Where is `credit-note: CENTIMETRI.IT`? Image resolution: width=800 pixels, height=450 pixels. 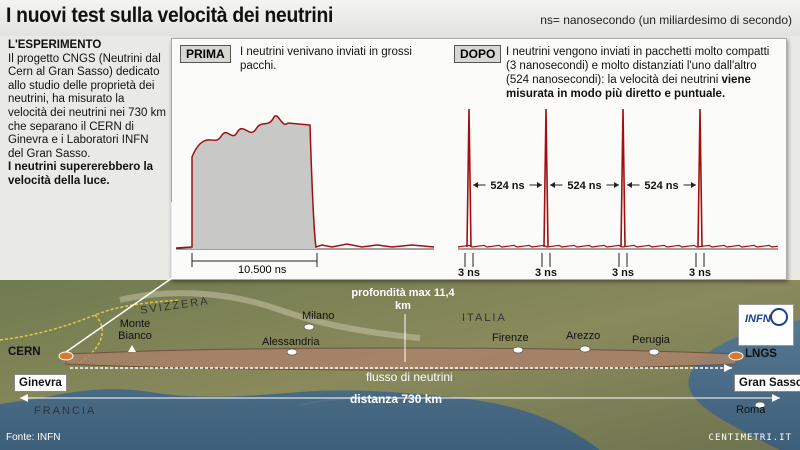 credit-note: CENTIMETRI.IT is located at coordinates (750, 438).